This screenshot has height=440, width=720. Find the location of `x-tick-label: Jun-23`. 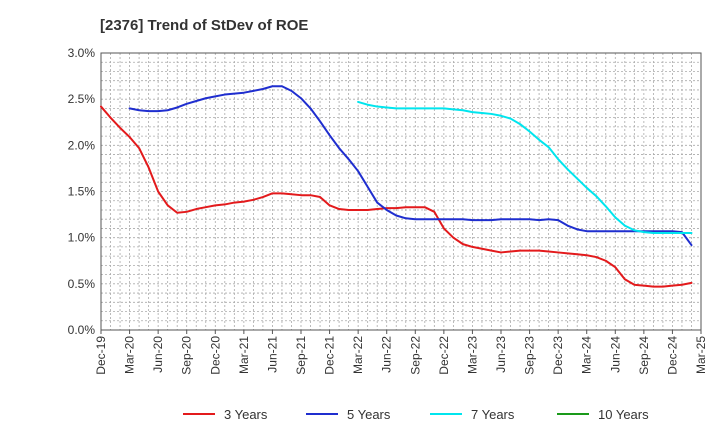

x-tick-label: Jun-23 is located at coordinates (501, 354).